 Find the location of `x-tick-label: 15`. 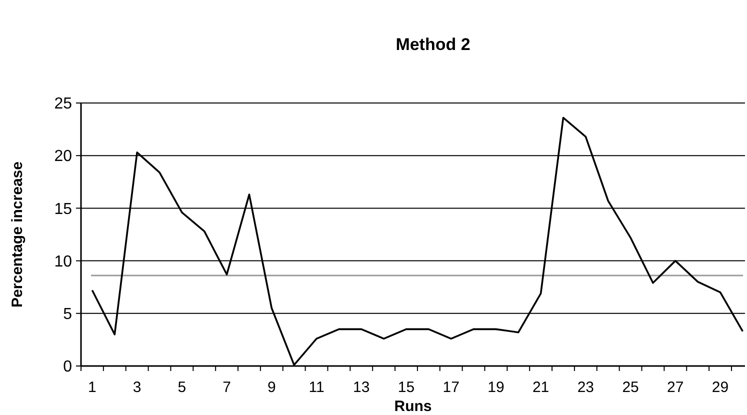

x-tick-label: 15 is located at coordinates (406, 387).